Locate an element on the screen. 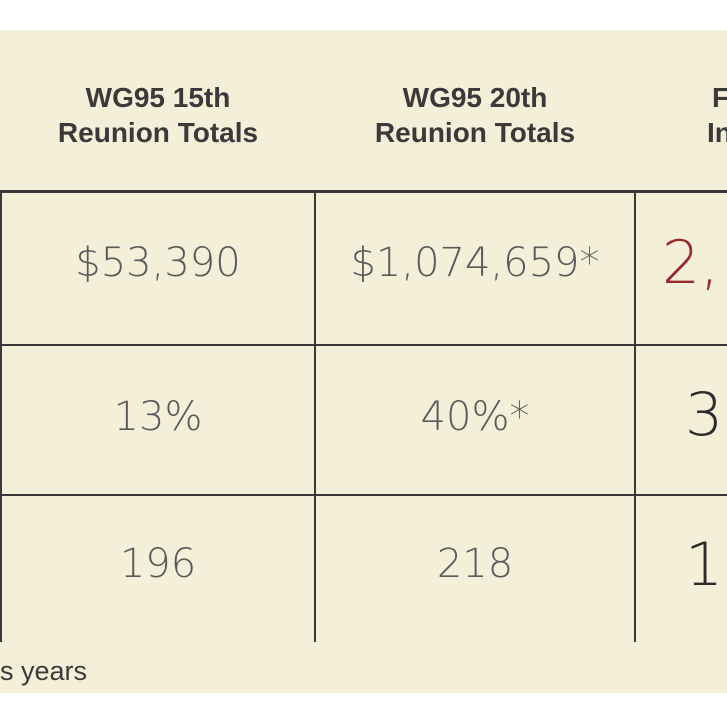 The width and height of the screenshot is (727, 727). header-line: F is located at coordinates (719, 97).